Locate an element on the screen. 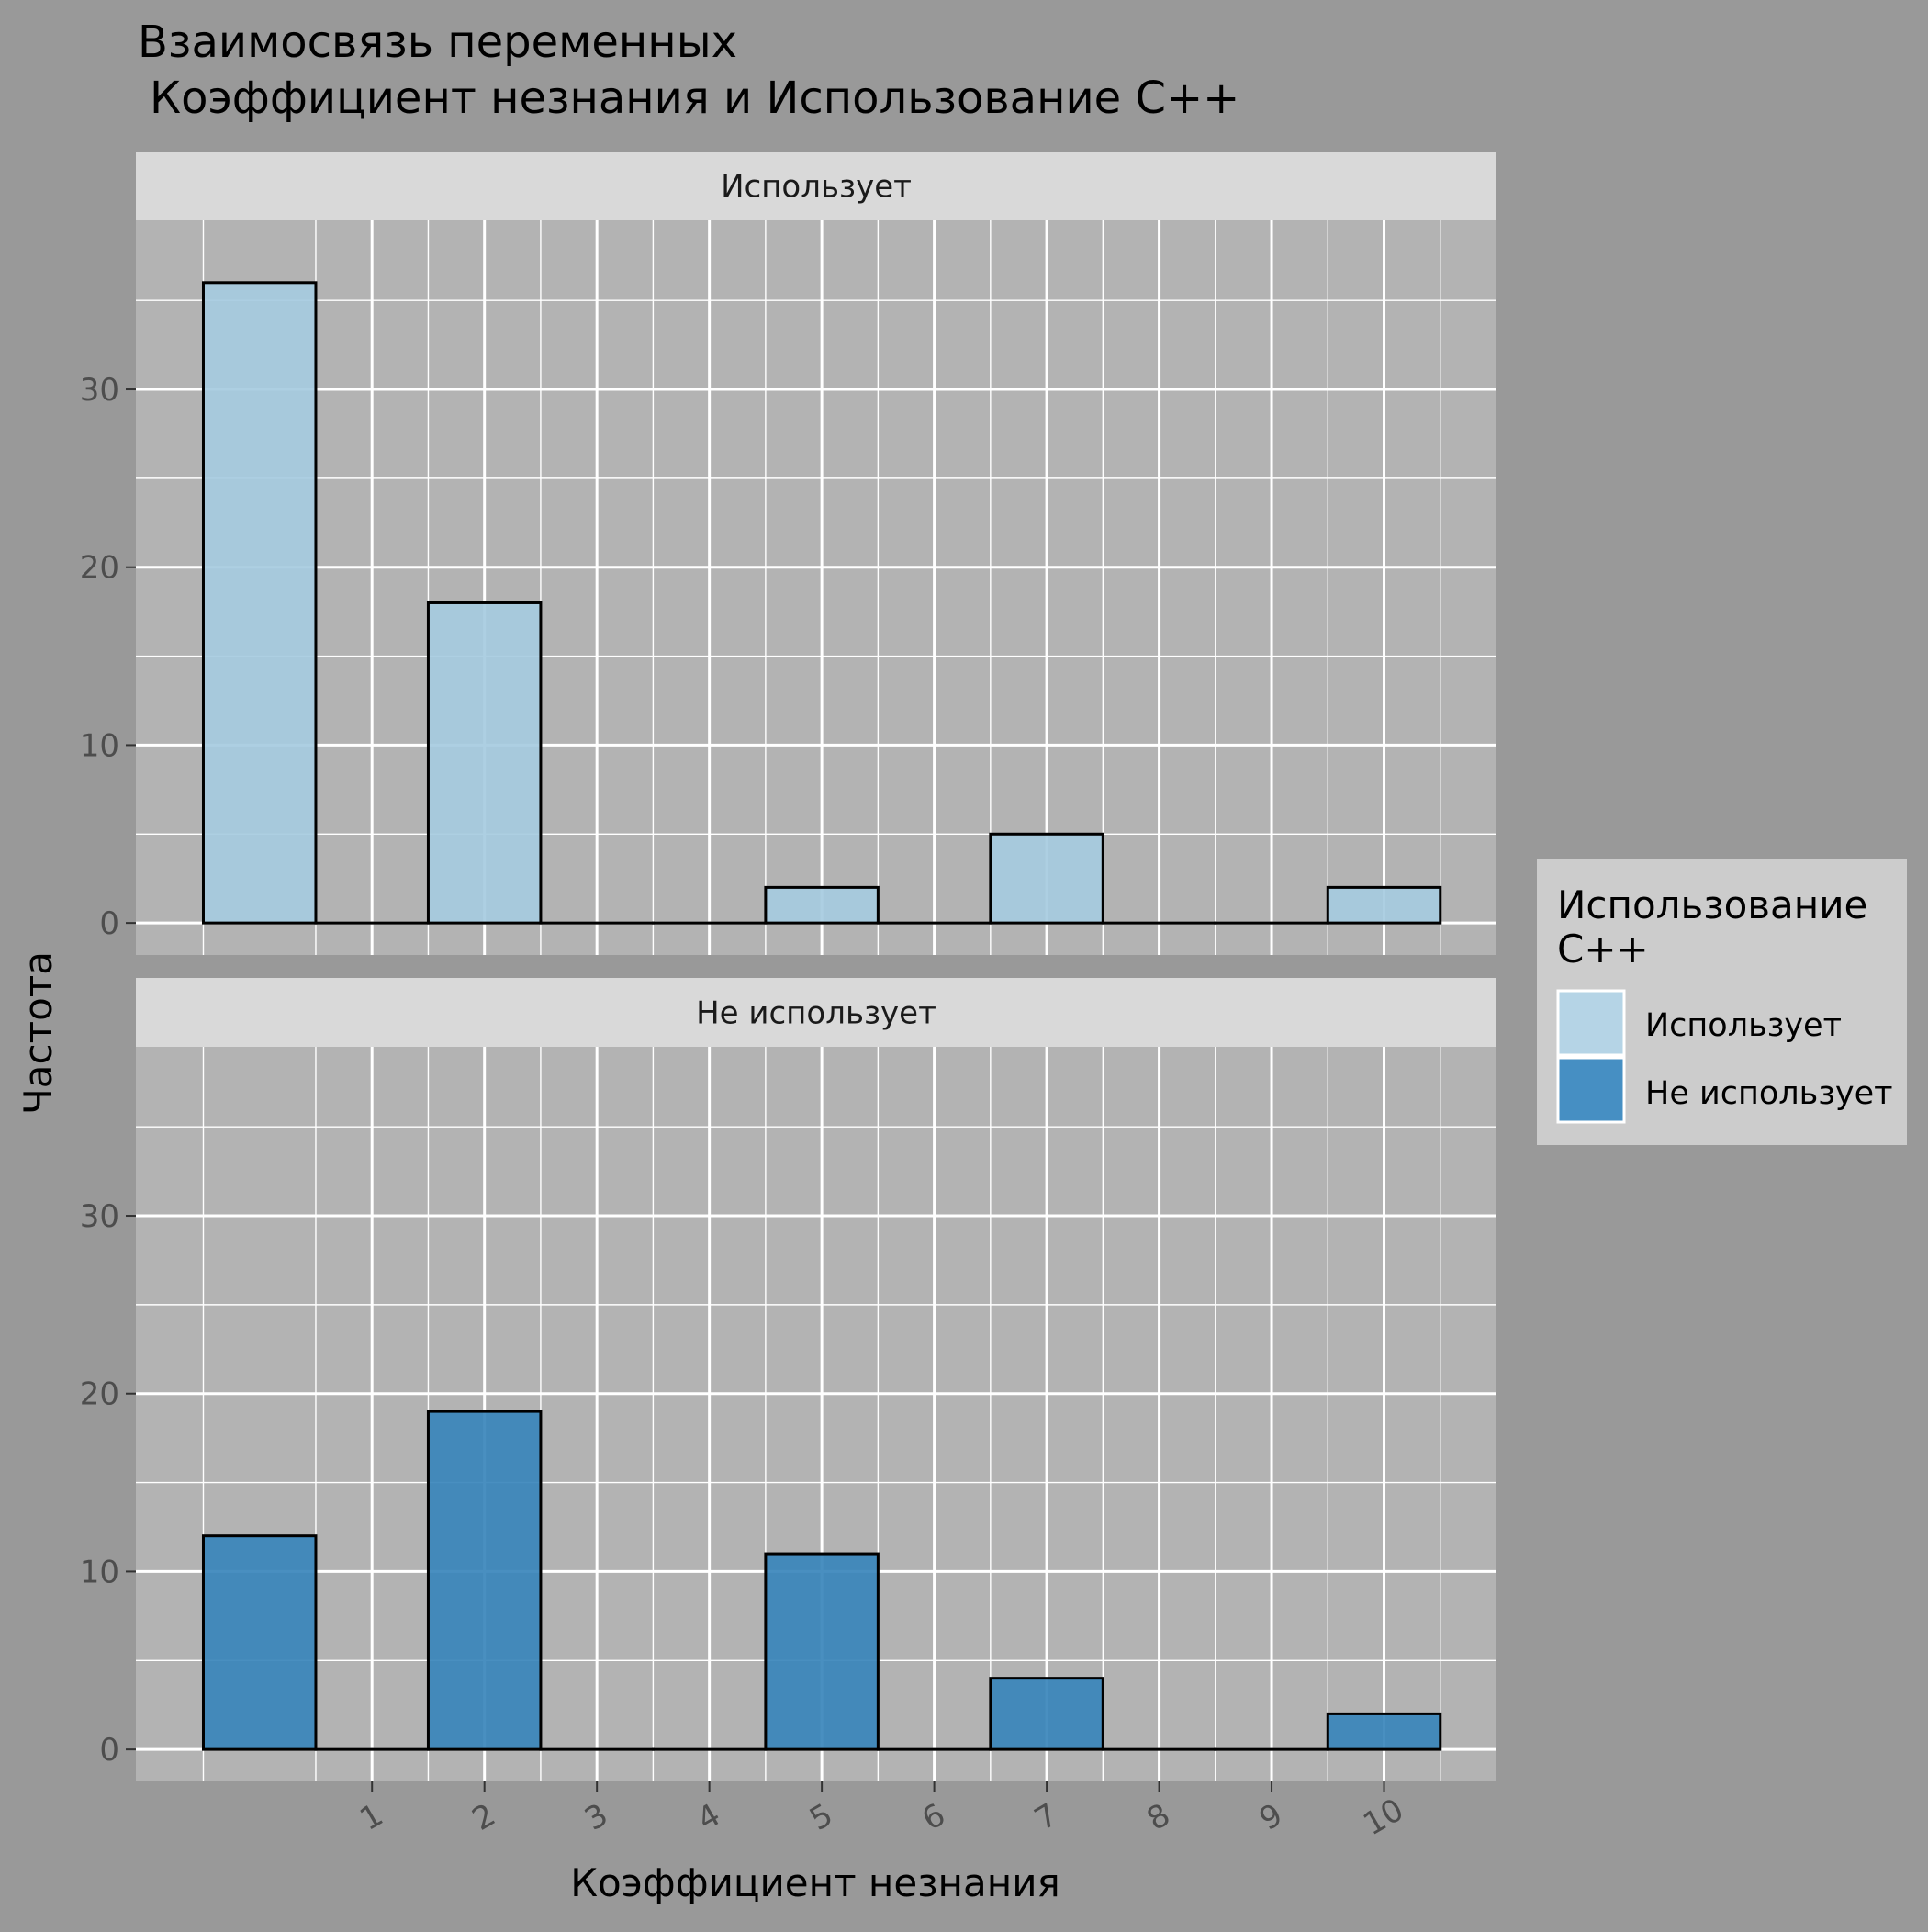 This screenshot has height=1932, width=1928. legend-title-line1: Использование is located at coordinates (1712, 904).